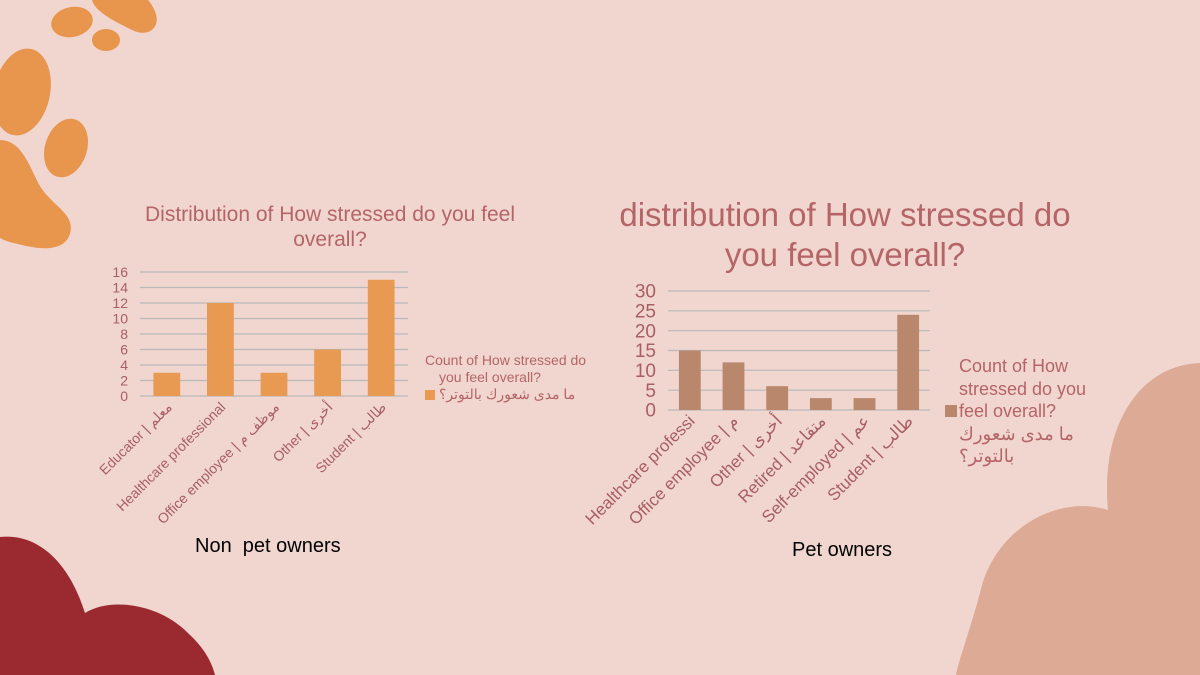 This screenshot has width=1200, height=675. I want to click on y-tick-label: 14, so click(120, 287).